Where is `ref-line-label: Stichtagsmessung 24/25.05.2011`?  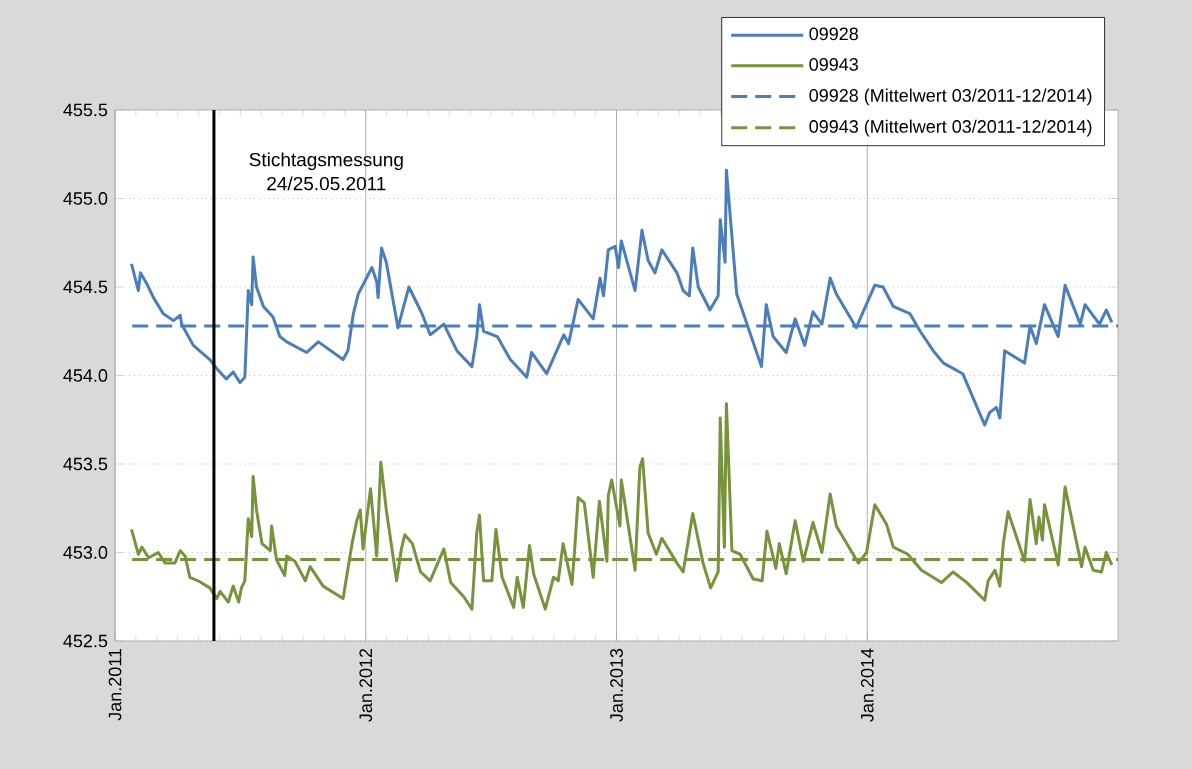 ref-line-label: Stichtagsmessung 24/25.05.2011 is located at coordinates (326, 171).